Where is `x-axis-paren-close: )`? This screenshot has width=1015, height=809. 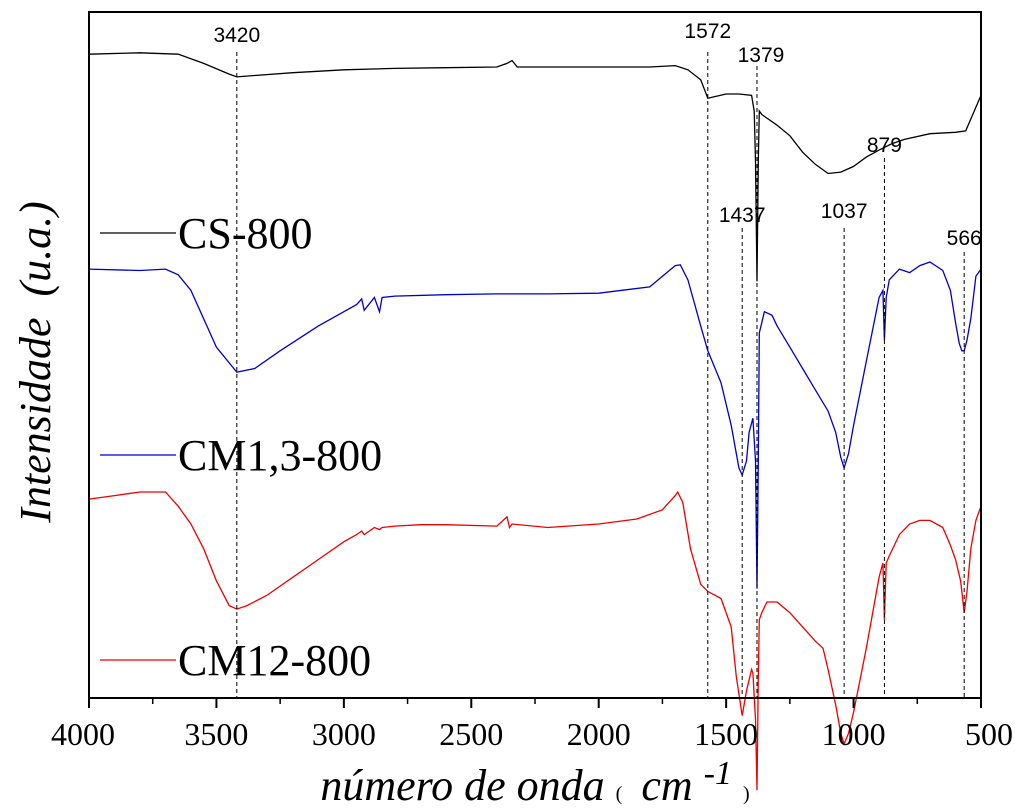 x-axis-paren-close: ) is located at coordinates (746, 794).